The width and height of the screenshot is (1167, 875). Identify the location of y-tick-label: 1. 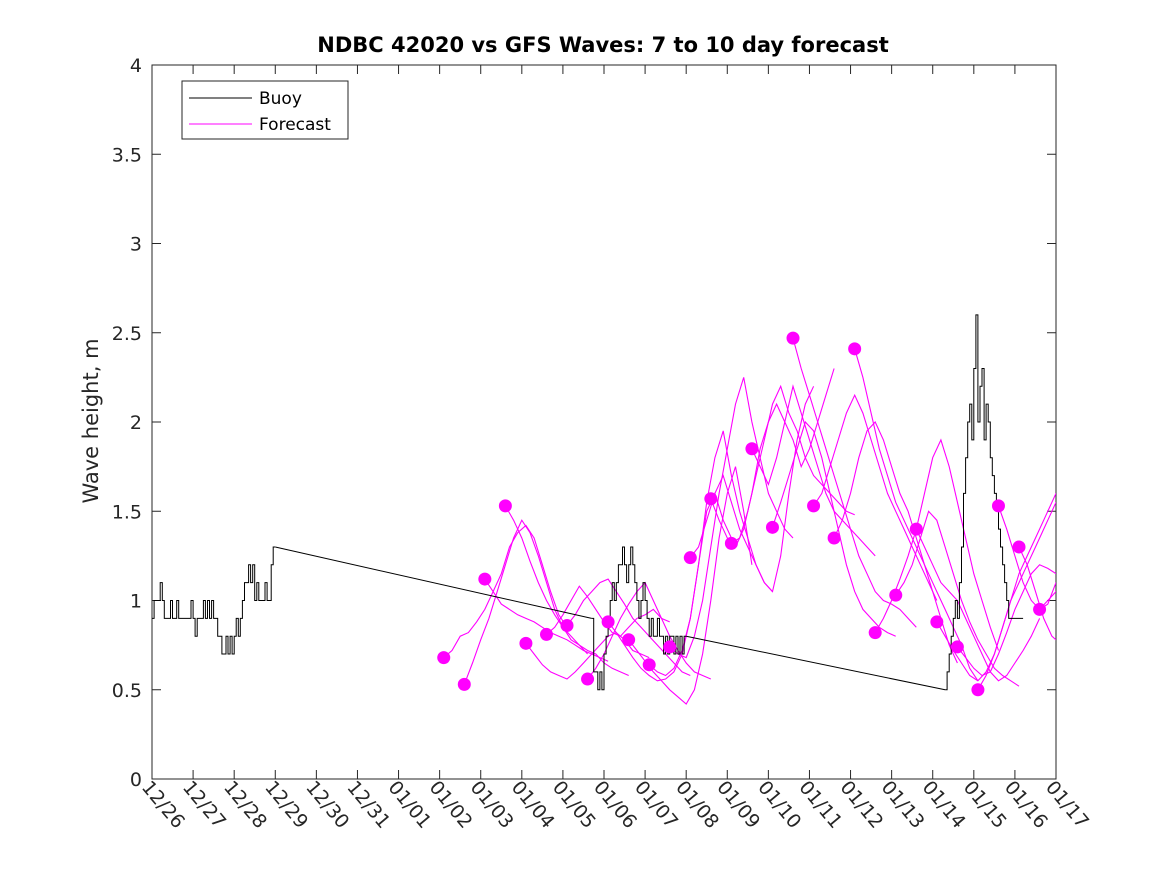
(136, 602).